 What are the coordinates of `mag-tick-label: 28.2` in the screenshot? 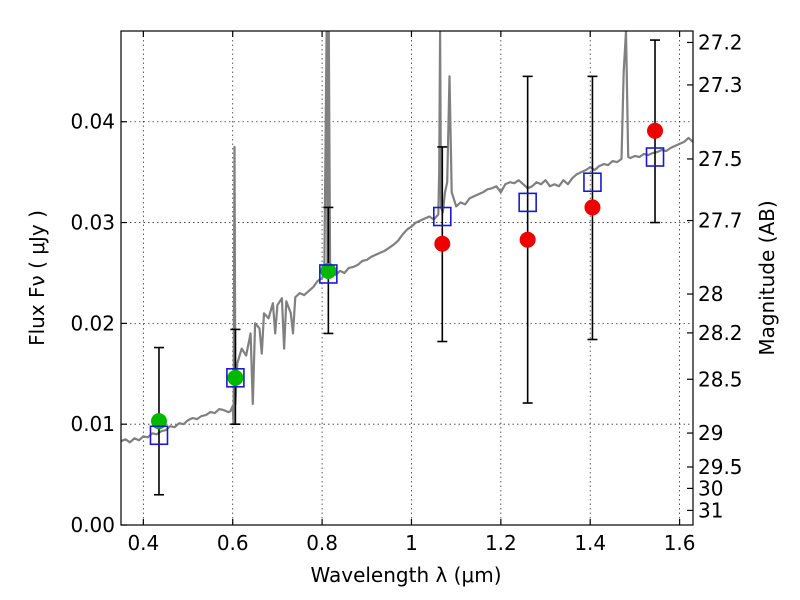 It's located at (720, 333).